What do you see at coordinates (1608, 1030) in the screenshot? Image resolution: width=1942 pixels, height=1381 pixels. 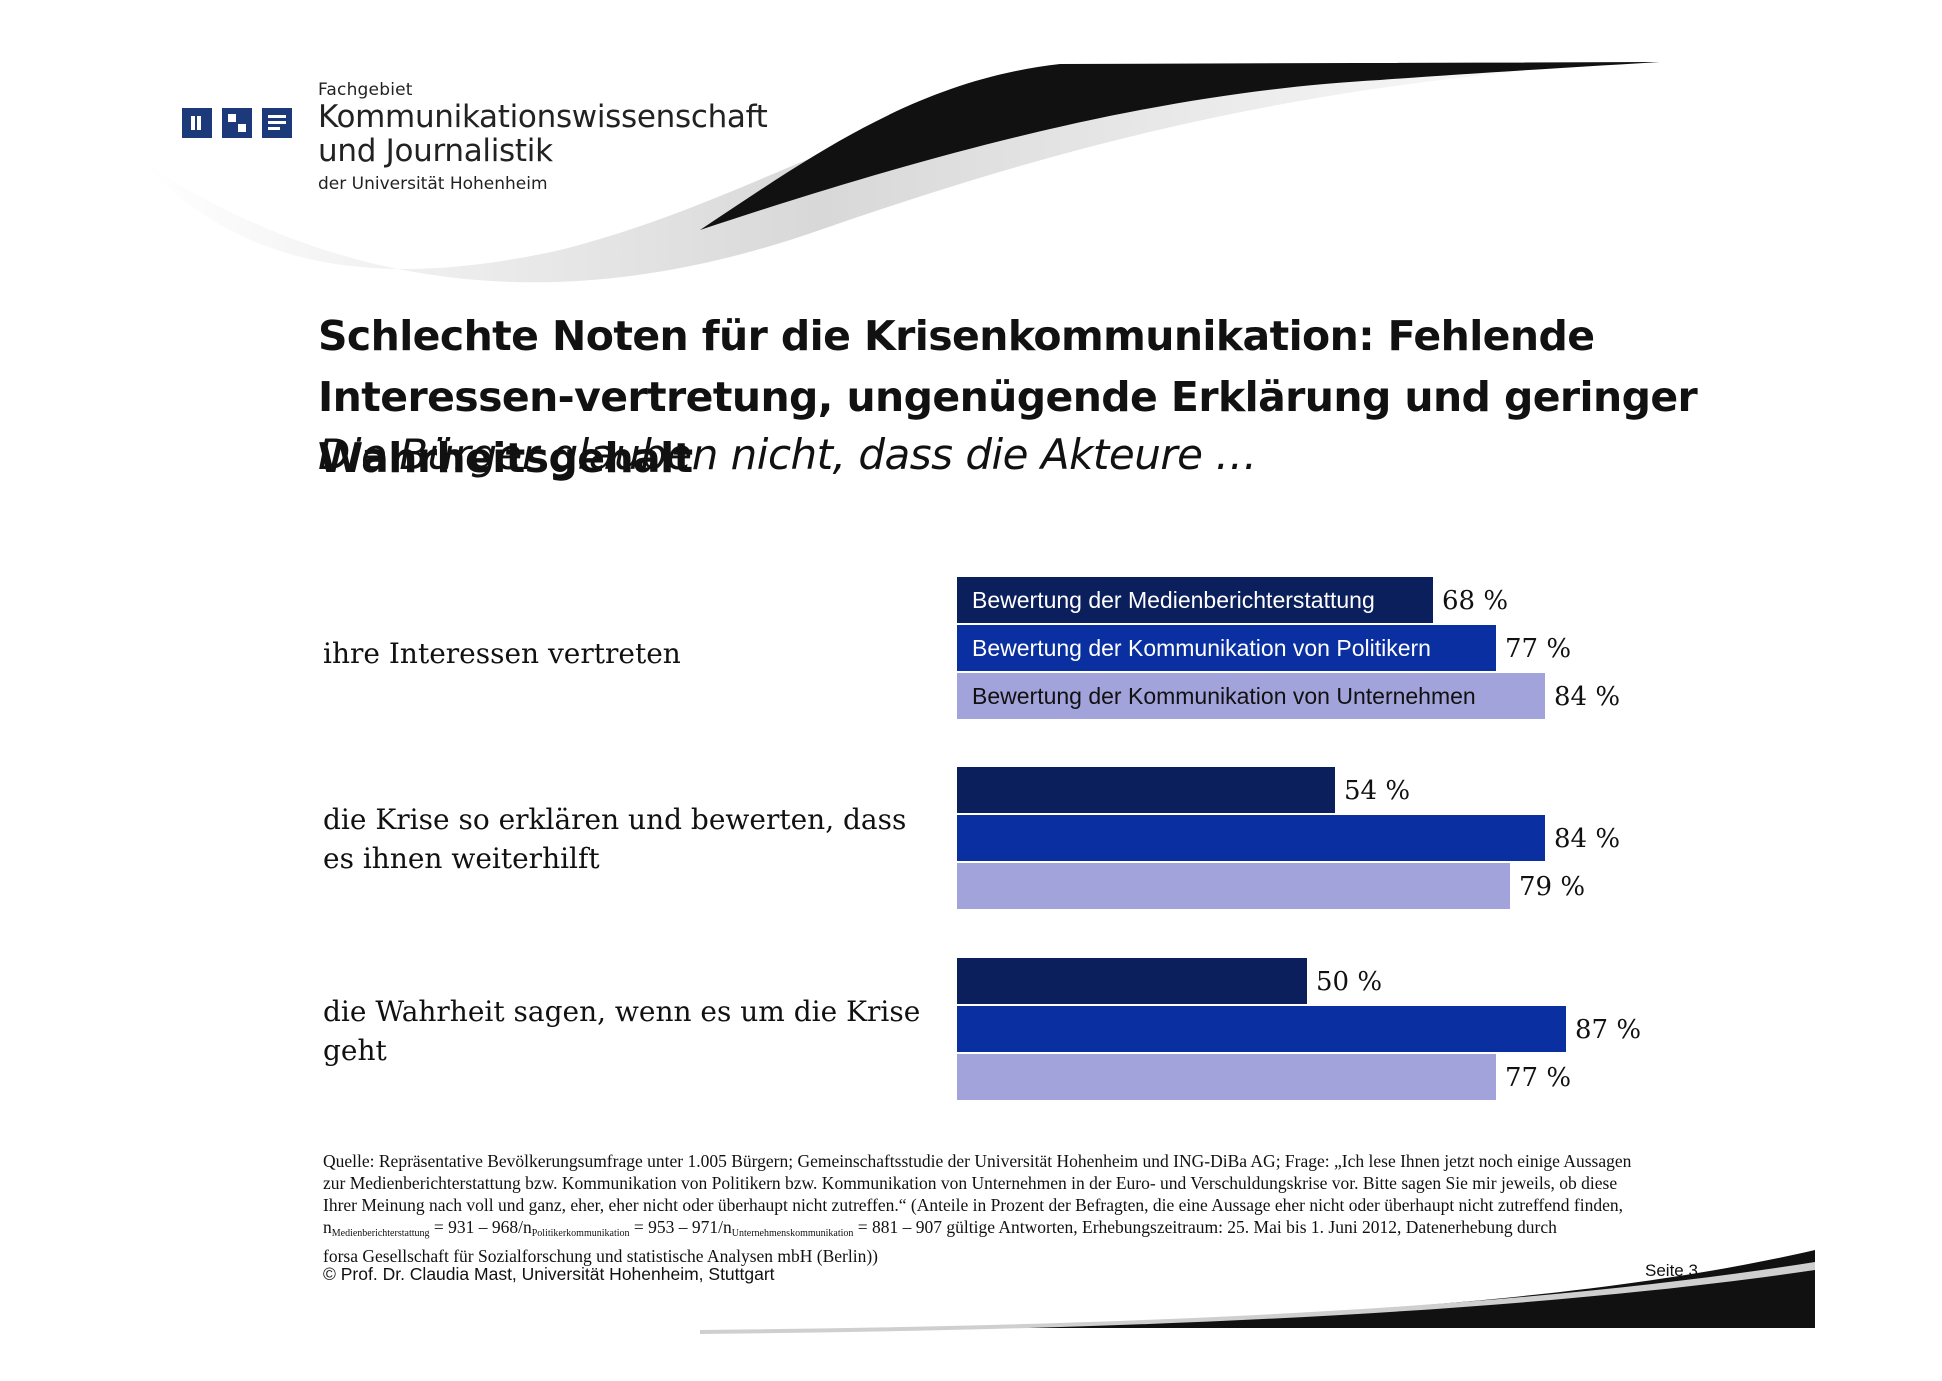 I see `data-label-3-2: 87 %` at bounding box center [1608, 1030].